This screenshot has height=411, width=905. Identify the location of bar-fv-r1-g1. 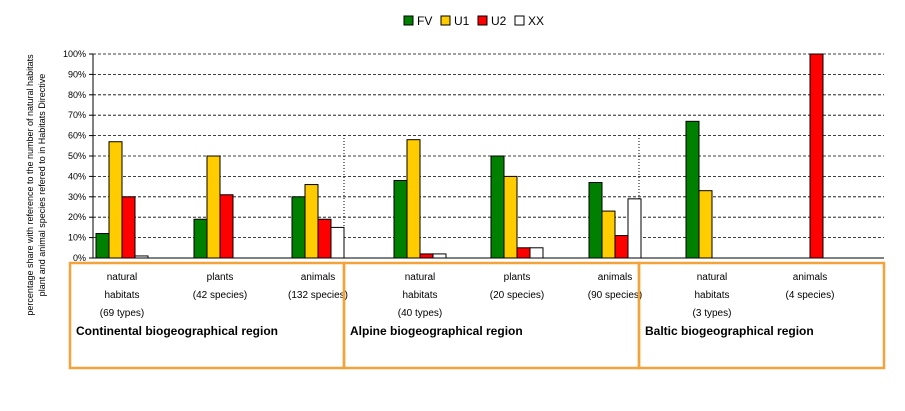
(102, 246).